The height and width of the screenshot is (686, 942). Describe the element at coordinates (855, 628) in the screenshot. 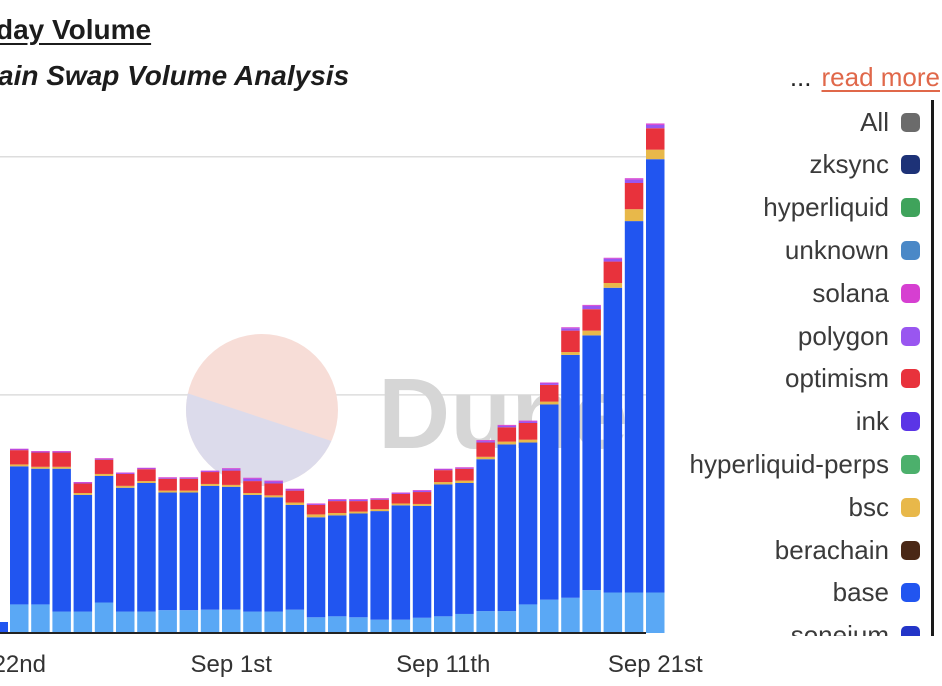

I see `legend-item-soneium: soneium` at that location.